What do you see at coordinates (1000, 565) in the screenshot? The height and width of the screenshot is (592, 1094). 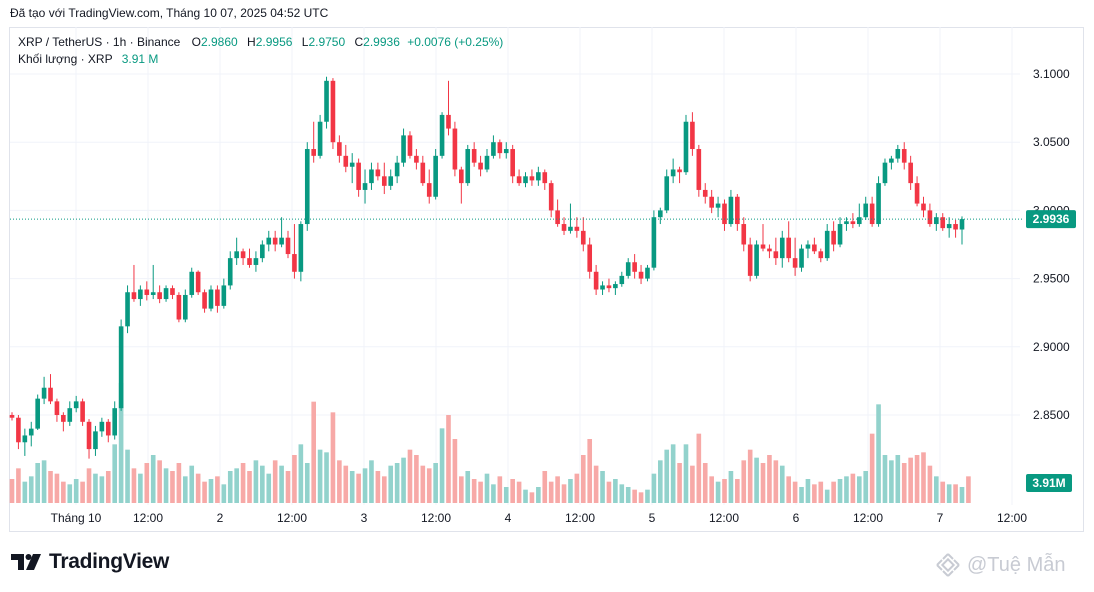 I see `author-watermark: @Tuệ Mẫn` at bounding box center [1000, 565].